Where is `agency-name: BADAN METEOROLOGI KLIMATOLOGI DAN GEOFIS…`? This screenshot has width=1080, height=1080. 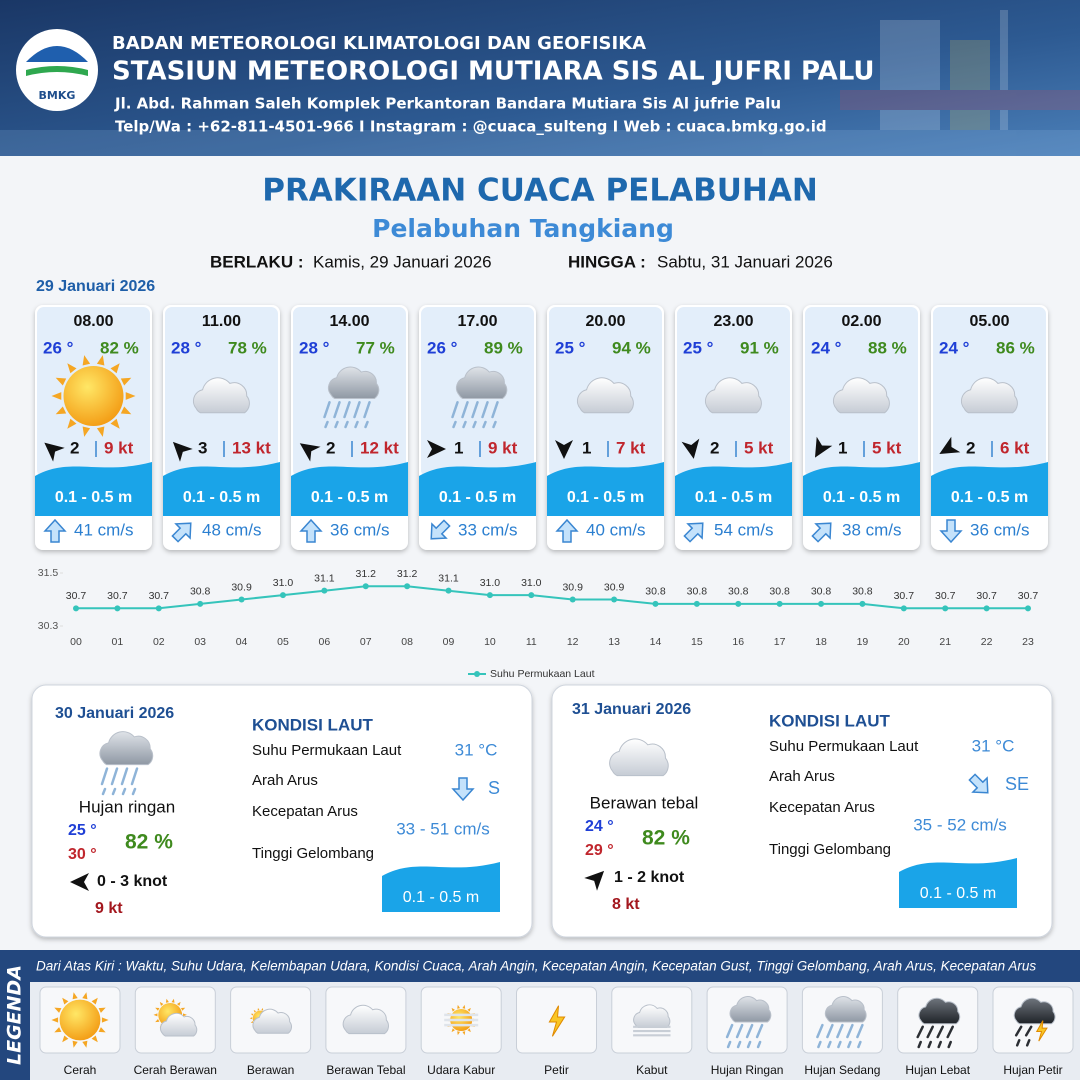
agency-name: BADAN METEOROLOGI KLIMATOLOGI DAN GEOFIS… is located at coordinates (379, 43).